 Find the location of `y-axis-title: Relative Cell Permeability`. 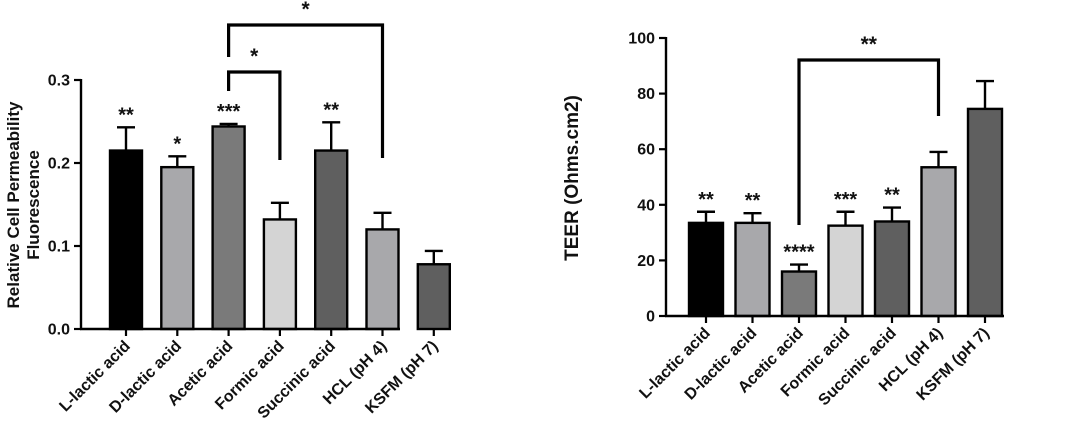

y-axis-title: Relative Cell Permeability is located at coordinates (13, 204).